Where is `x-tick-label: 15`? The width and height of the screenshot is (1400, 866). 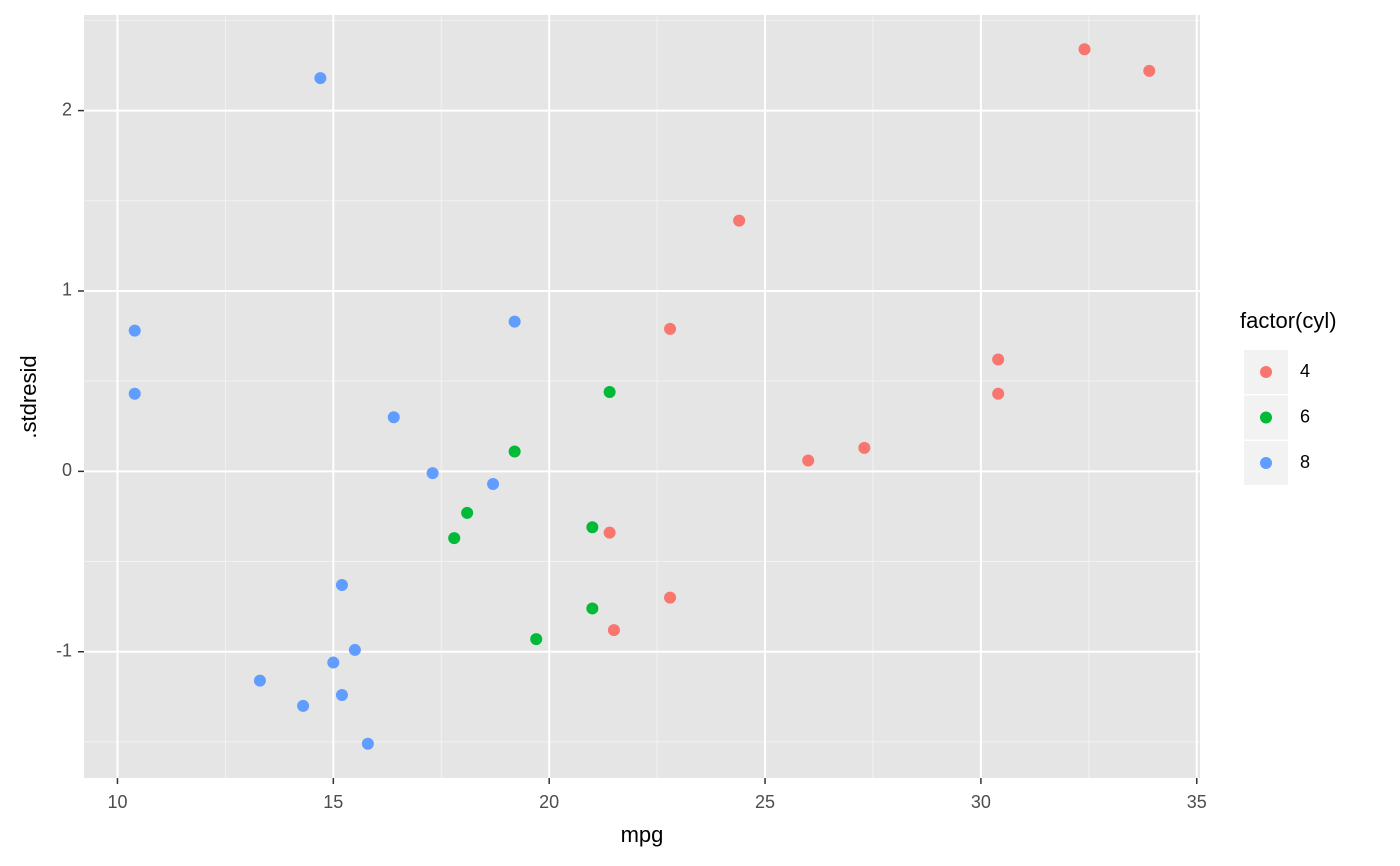 x-tick-label: 15 is located at coordinates (333, 802).